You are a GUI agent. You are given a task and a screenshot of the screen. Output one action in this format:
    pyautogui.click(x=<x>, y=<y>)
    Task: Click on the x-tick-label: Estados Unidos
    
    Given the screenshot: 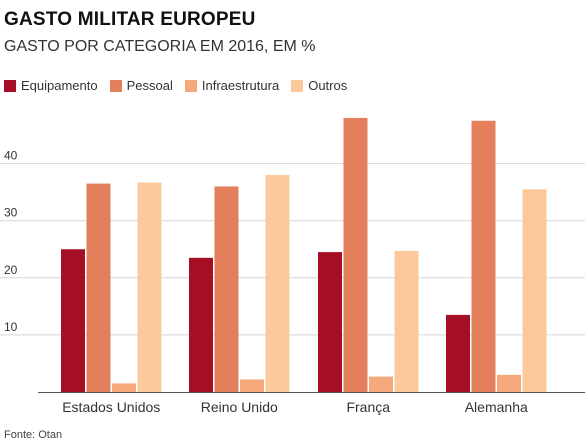 What is the action you would take?
    pyautogui.click(x=111, y=407)
    